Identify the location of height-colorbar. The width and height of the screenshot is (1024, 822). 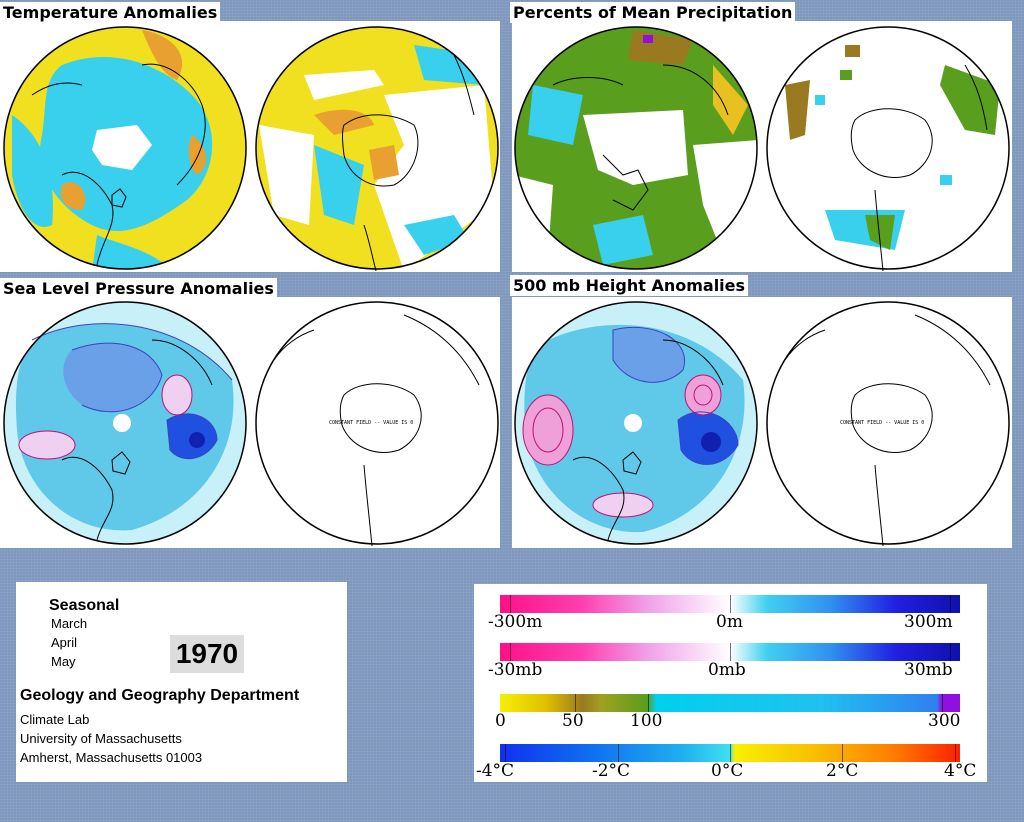
(730, 604).